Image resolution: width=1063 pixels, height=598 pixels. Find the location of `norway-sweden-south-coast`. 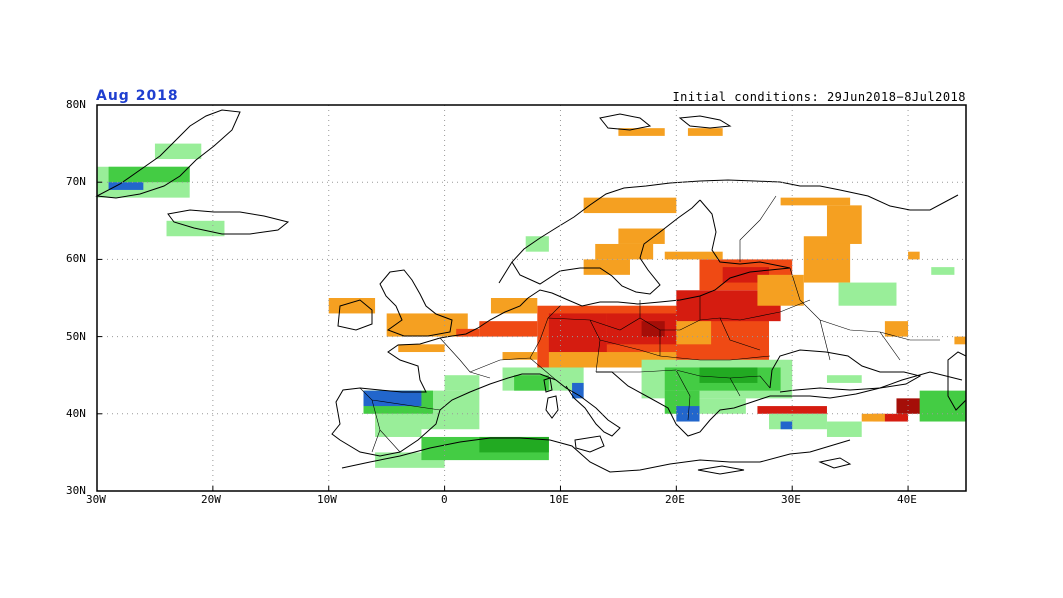

norway-sweden-south-coast is located at coordinates (606, 247).